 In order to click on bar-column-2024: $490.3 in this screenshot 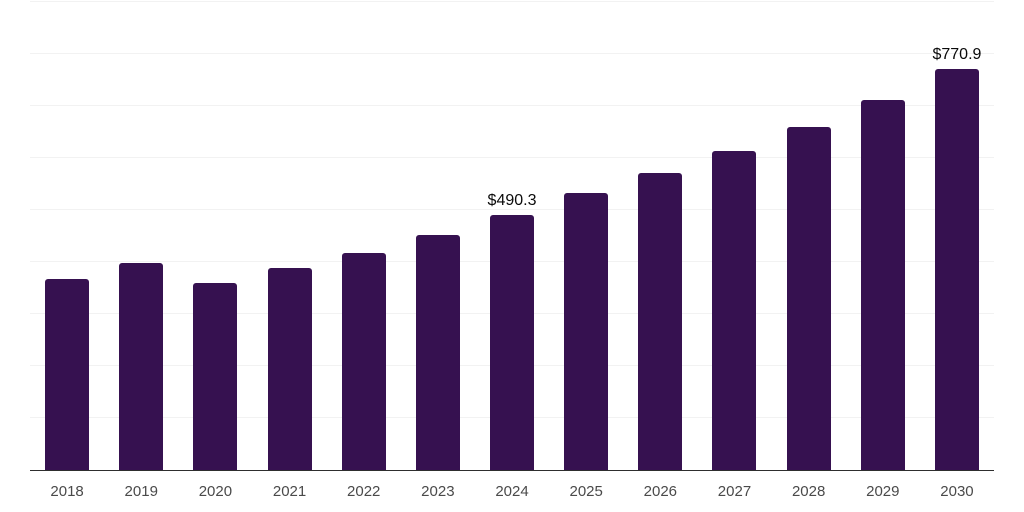, I will do `click(512, 236)`.